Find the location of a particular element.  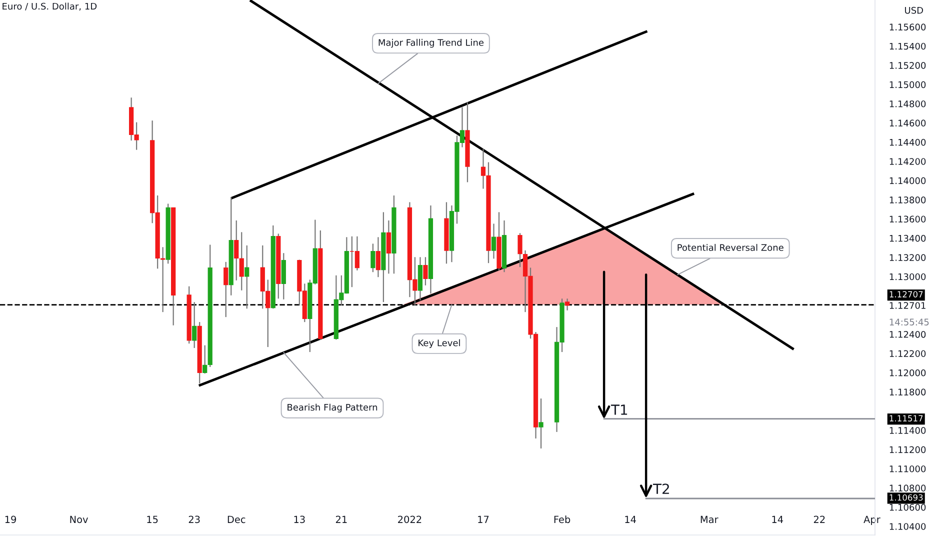

y-tick-label: 1.11400 is located at coordinates (908, 430).